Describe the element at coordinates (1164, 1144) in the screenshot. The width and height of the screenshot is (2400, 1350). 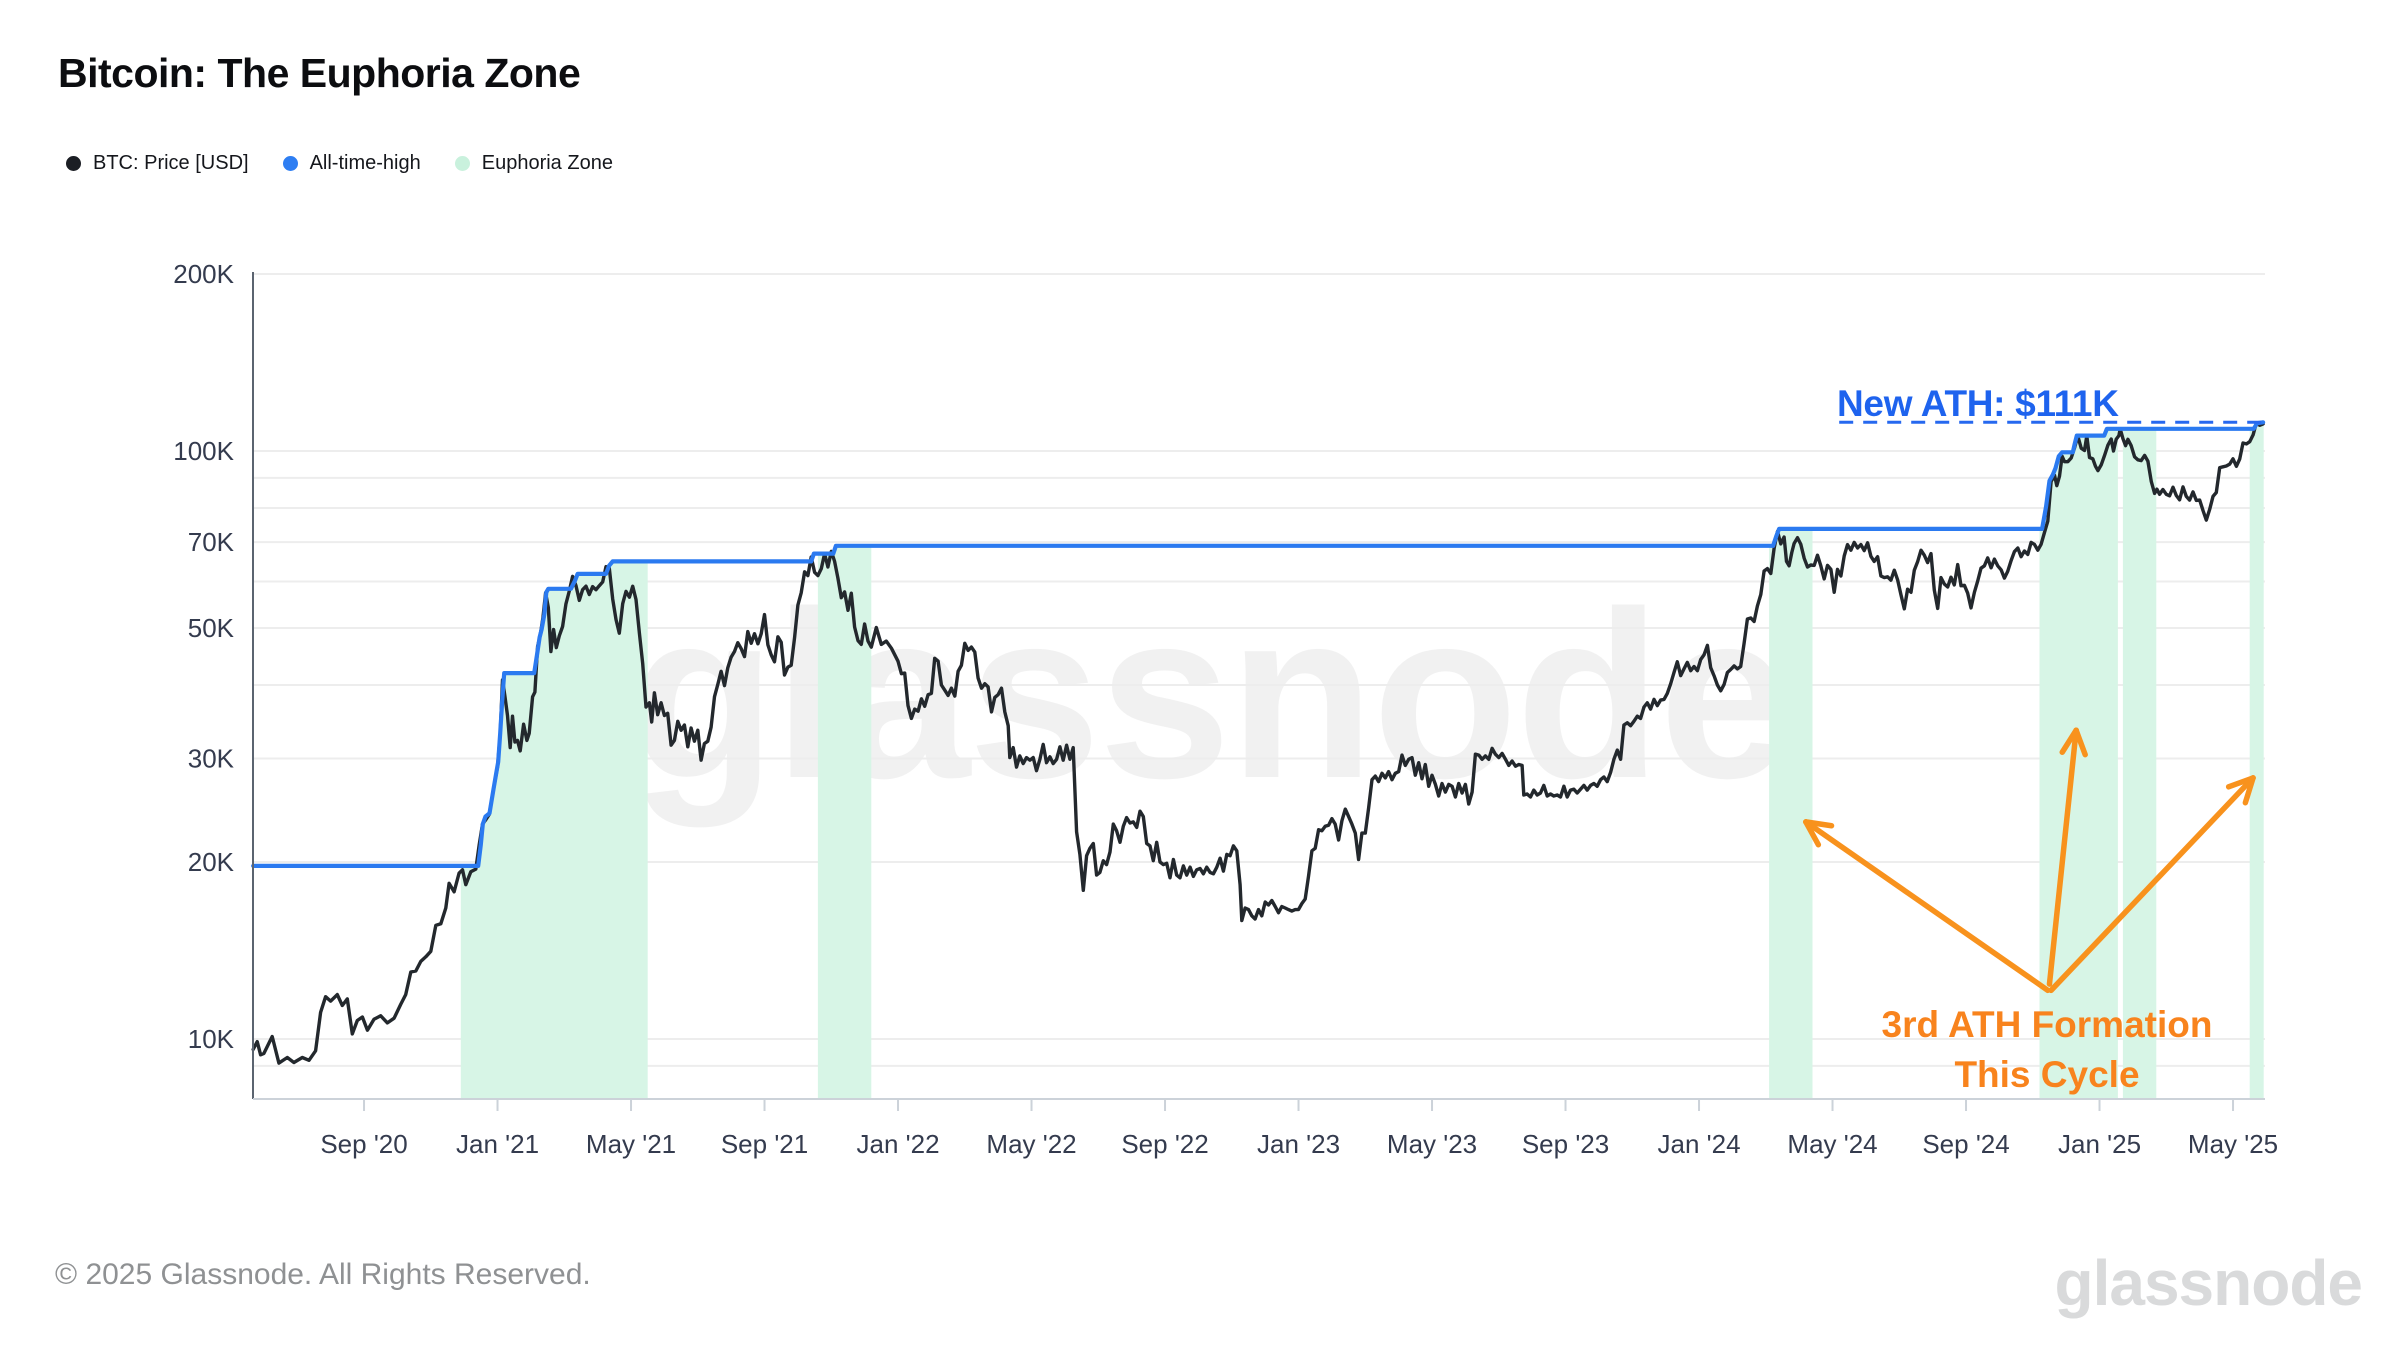
I see `x-axis-label: Sep '22` at that location.